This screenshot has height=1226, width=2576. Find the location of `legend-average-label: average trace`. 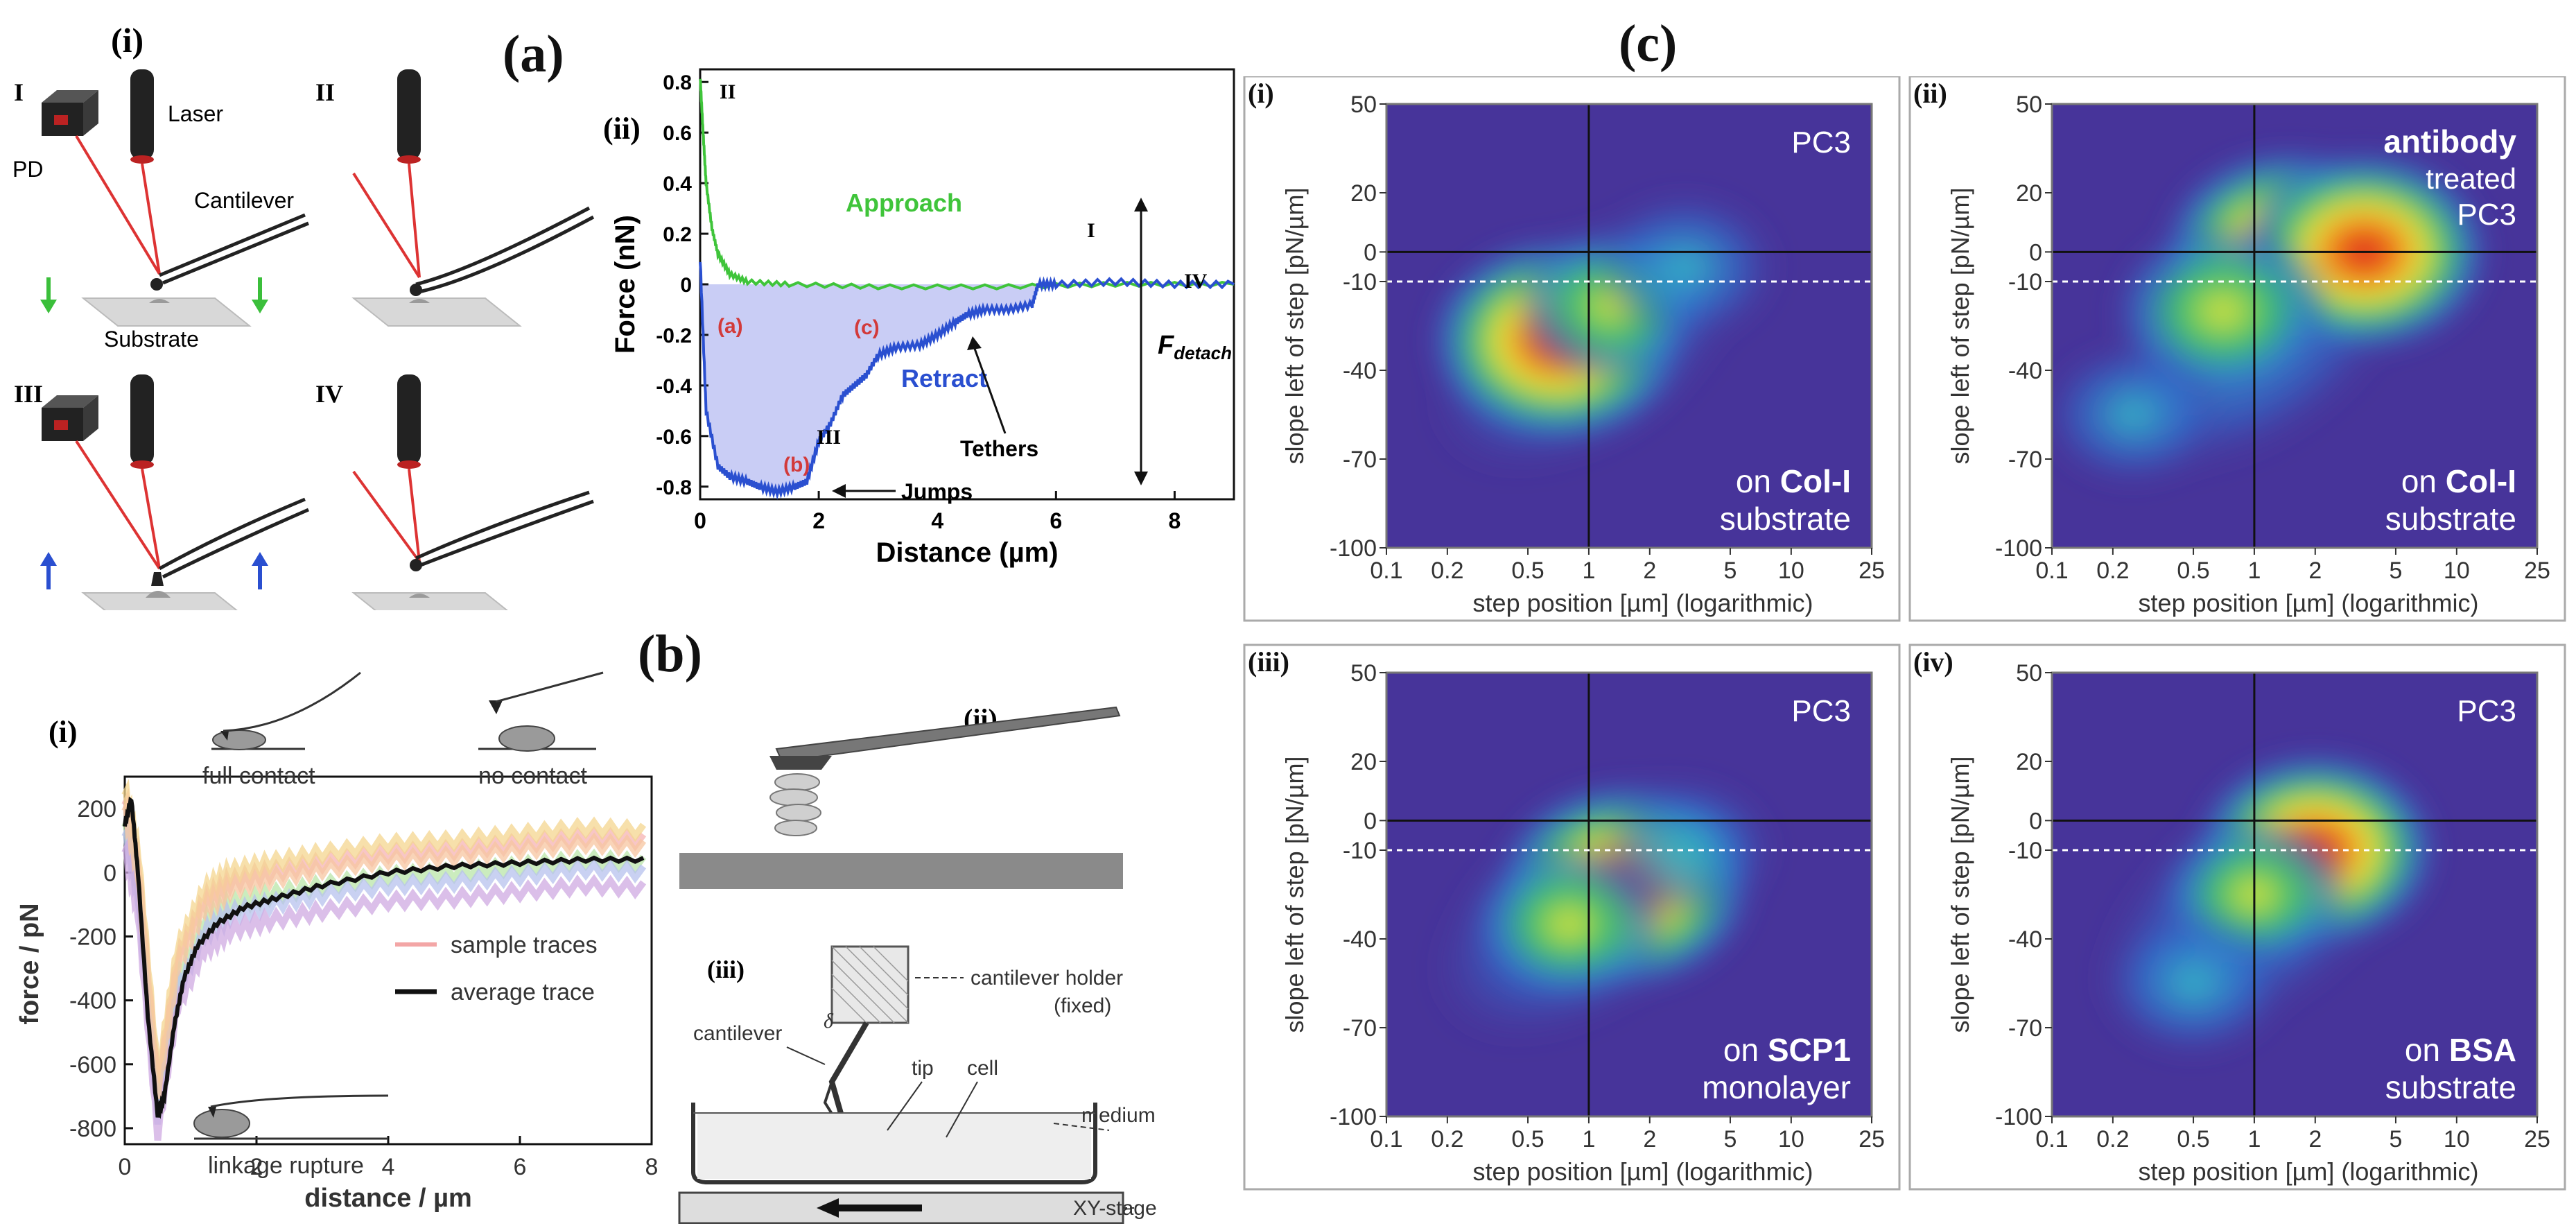

legend-average-label: average trace is located at coordinates (523, 992).